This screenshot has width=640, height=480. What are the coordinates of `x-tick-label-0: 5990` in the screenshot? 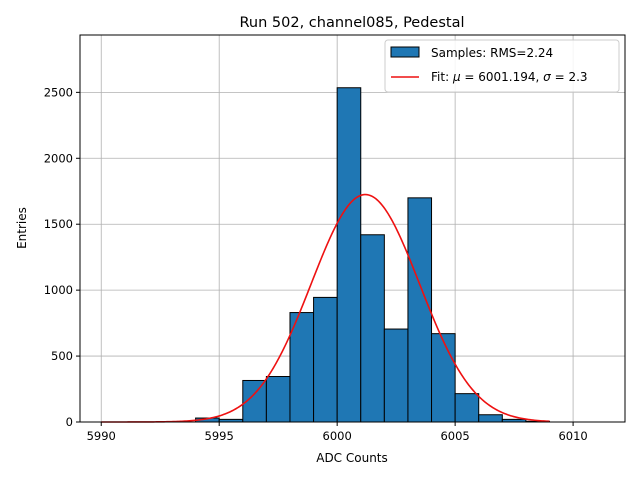 It's located at (101, 436).